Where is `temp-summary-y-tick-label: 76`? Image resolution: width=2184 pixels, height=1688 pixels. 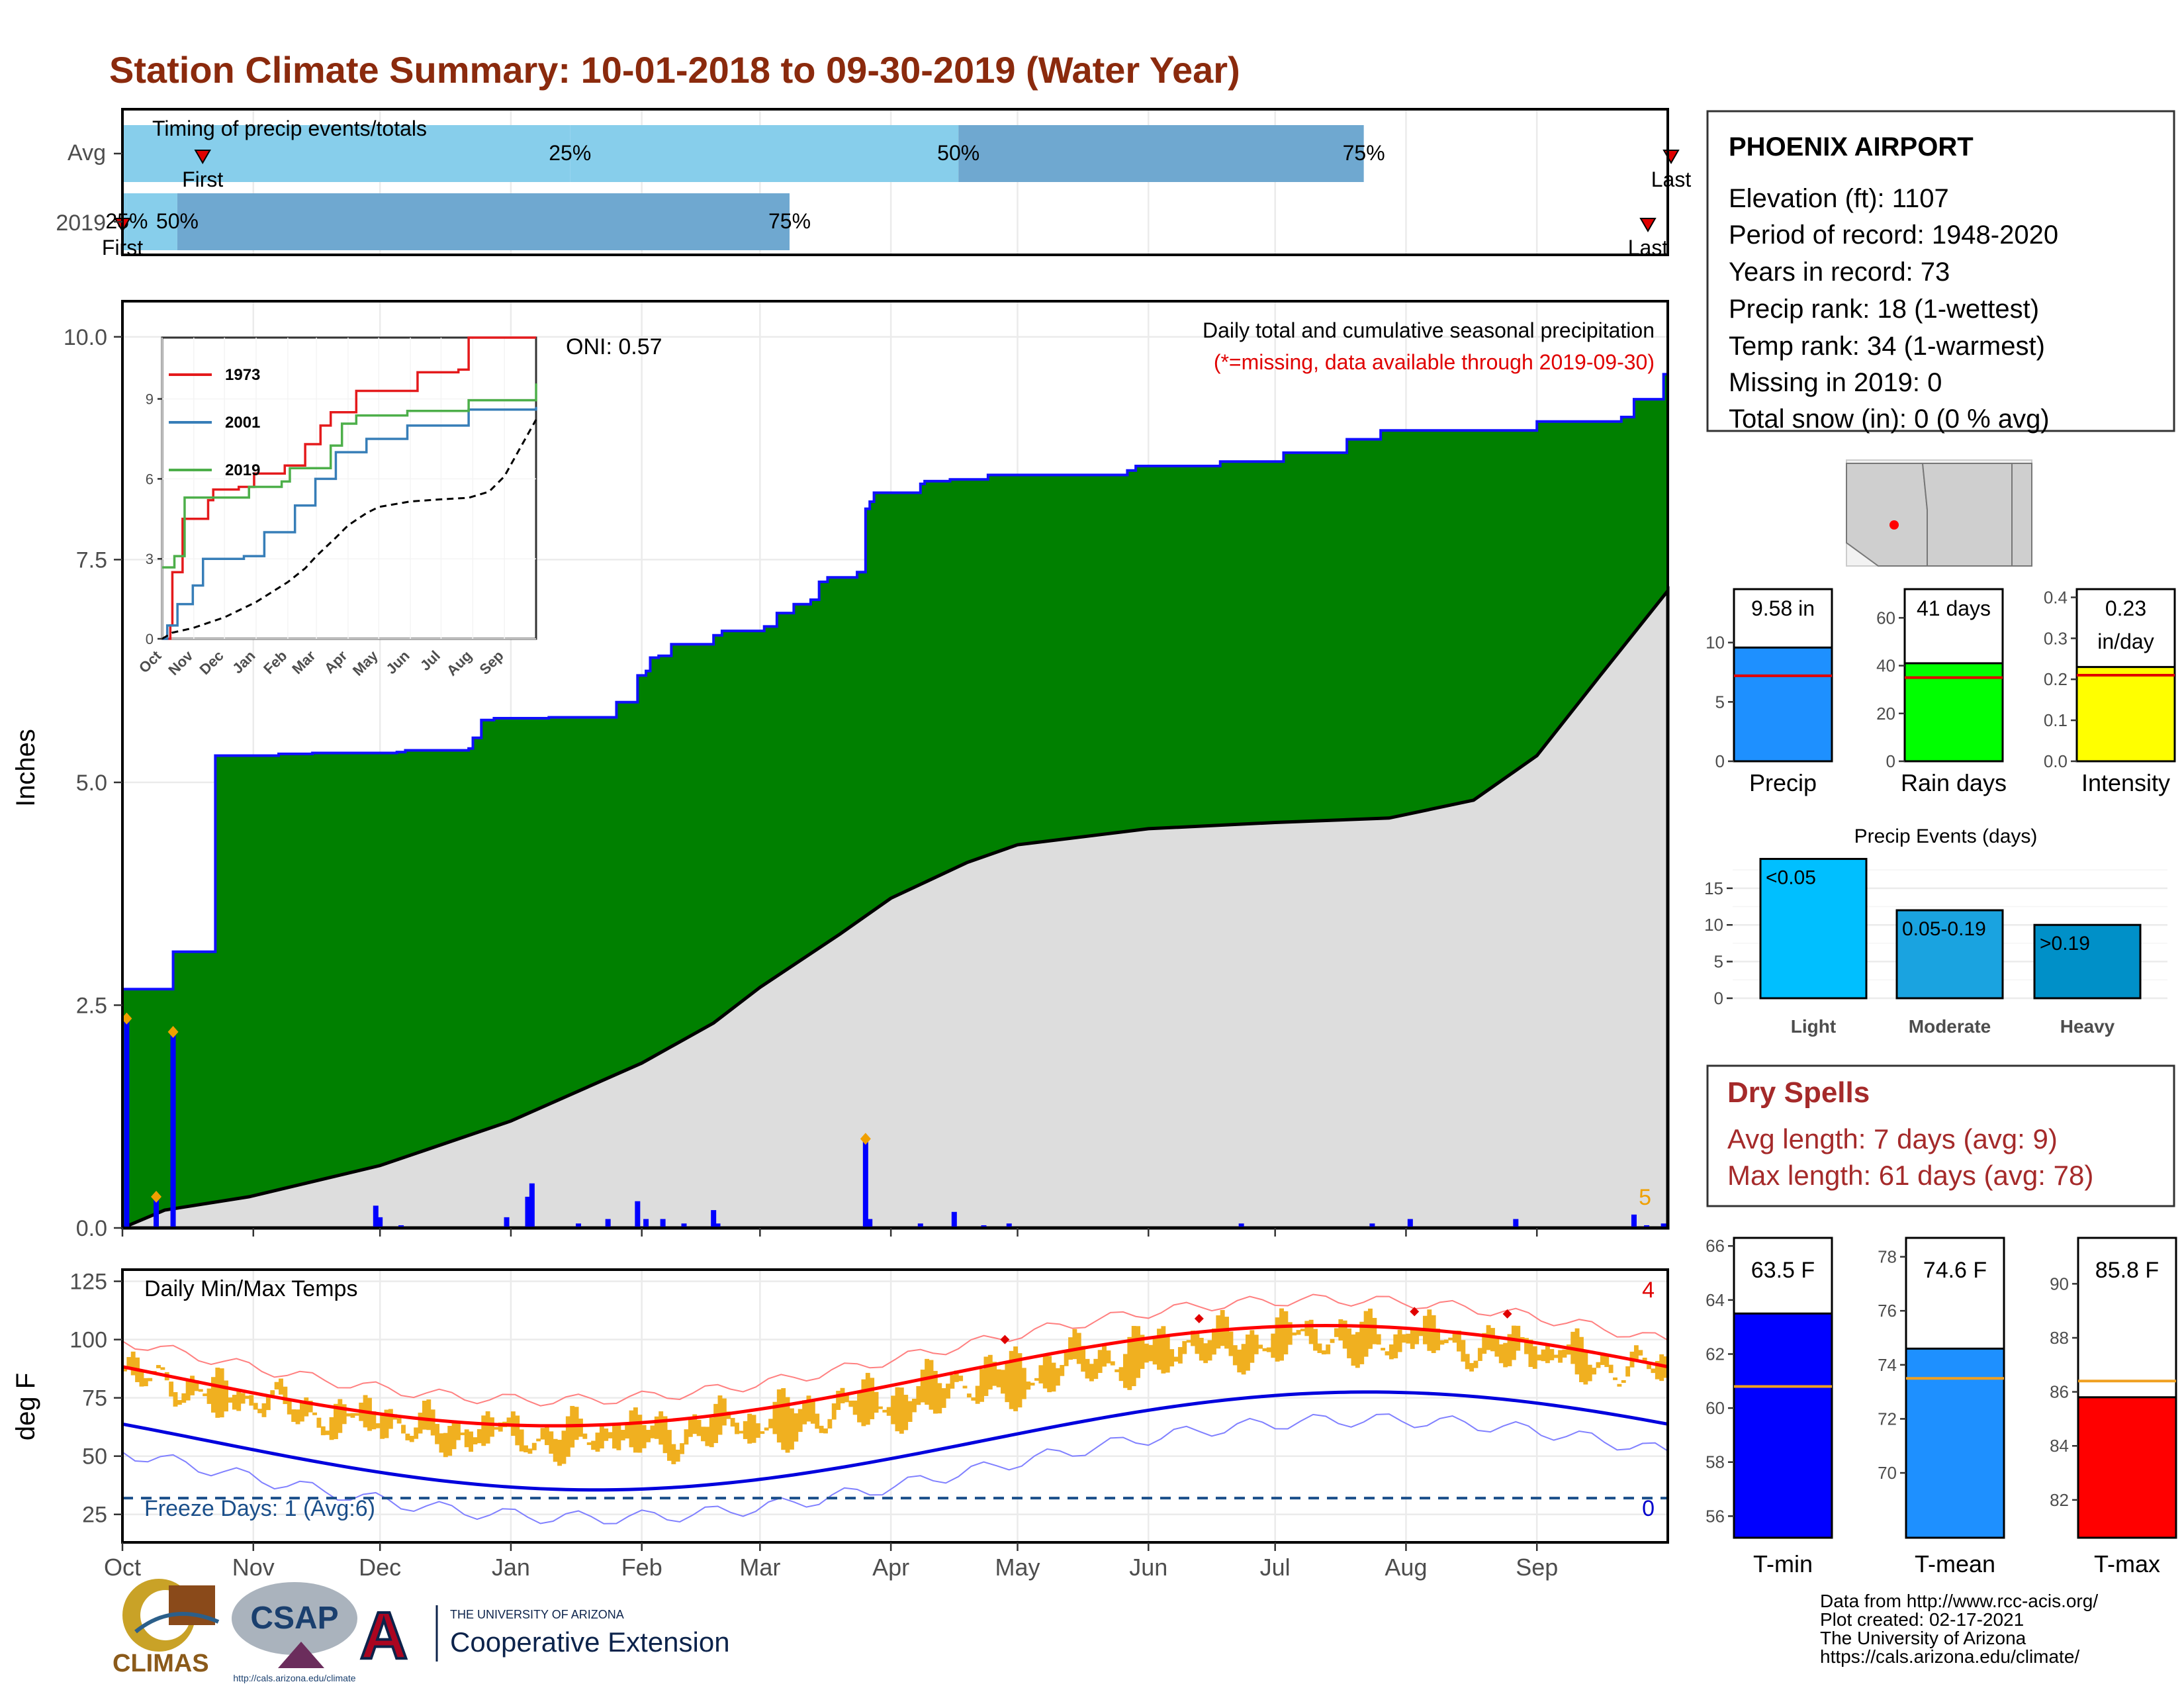
temp-summary-y-tick-label: 76 is located at coordinates (1888, 1311).